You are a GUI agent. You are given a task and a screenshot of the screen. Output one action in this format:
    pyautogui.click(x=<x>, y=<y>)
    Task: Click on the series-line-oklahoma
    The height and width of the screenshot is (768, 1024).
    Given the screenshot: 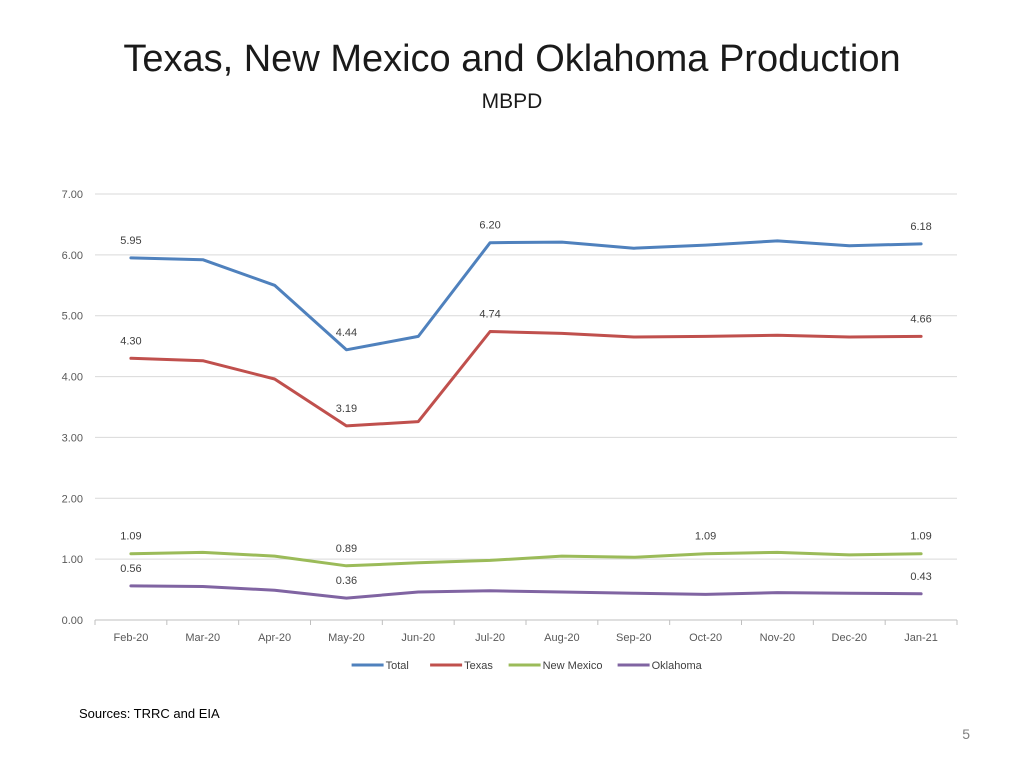 What is the action you would take?
    pyautogui.click(x=526, y=592)
    